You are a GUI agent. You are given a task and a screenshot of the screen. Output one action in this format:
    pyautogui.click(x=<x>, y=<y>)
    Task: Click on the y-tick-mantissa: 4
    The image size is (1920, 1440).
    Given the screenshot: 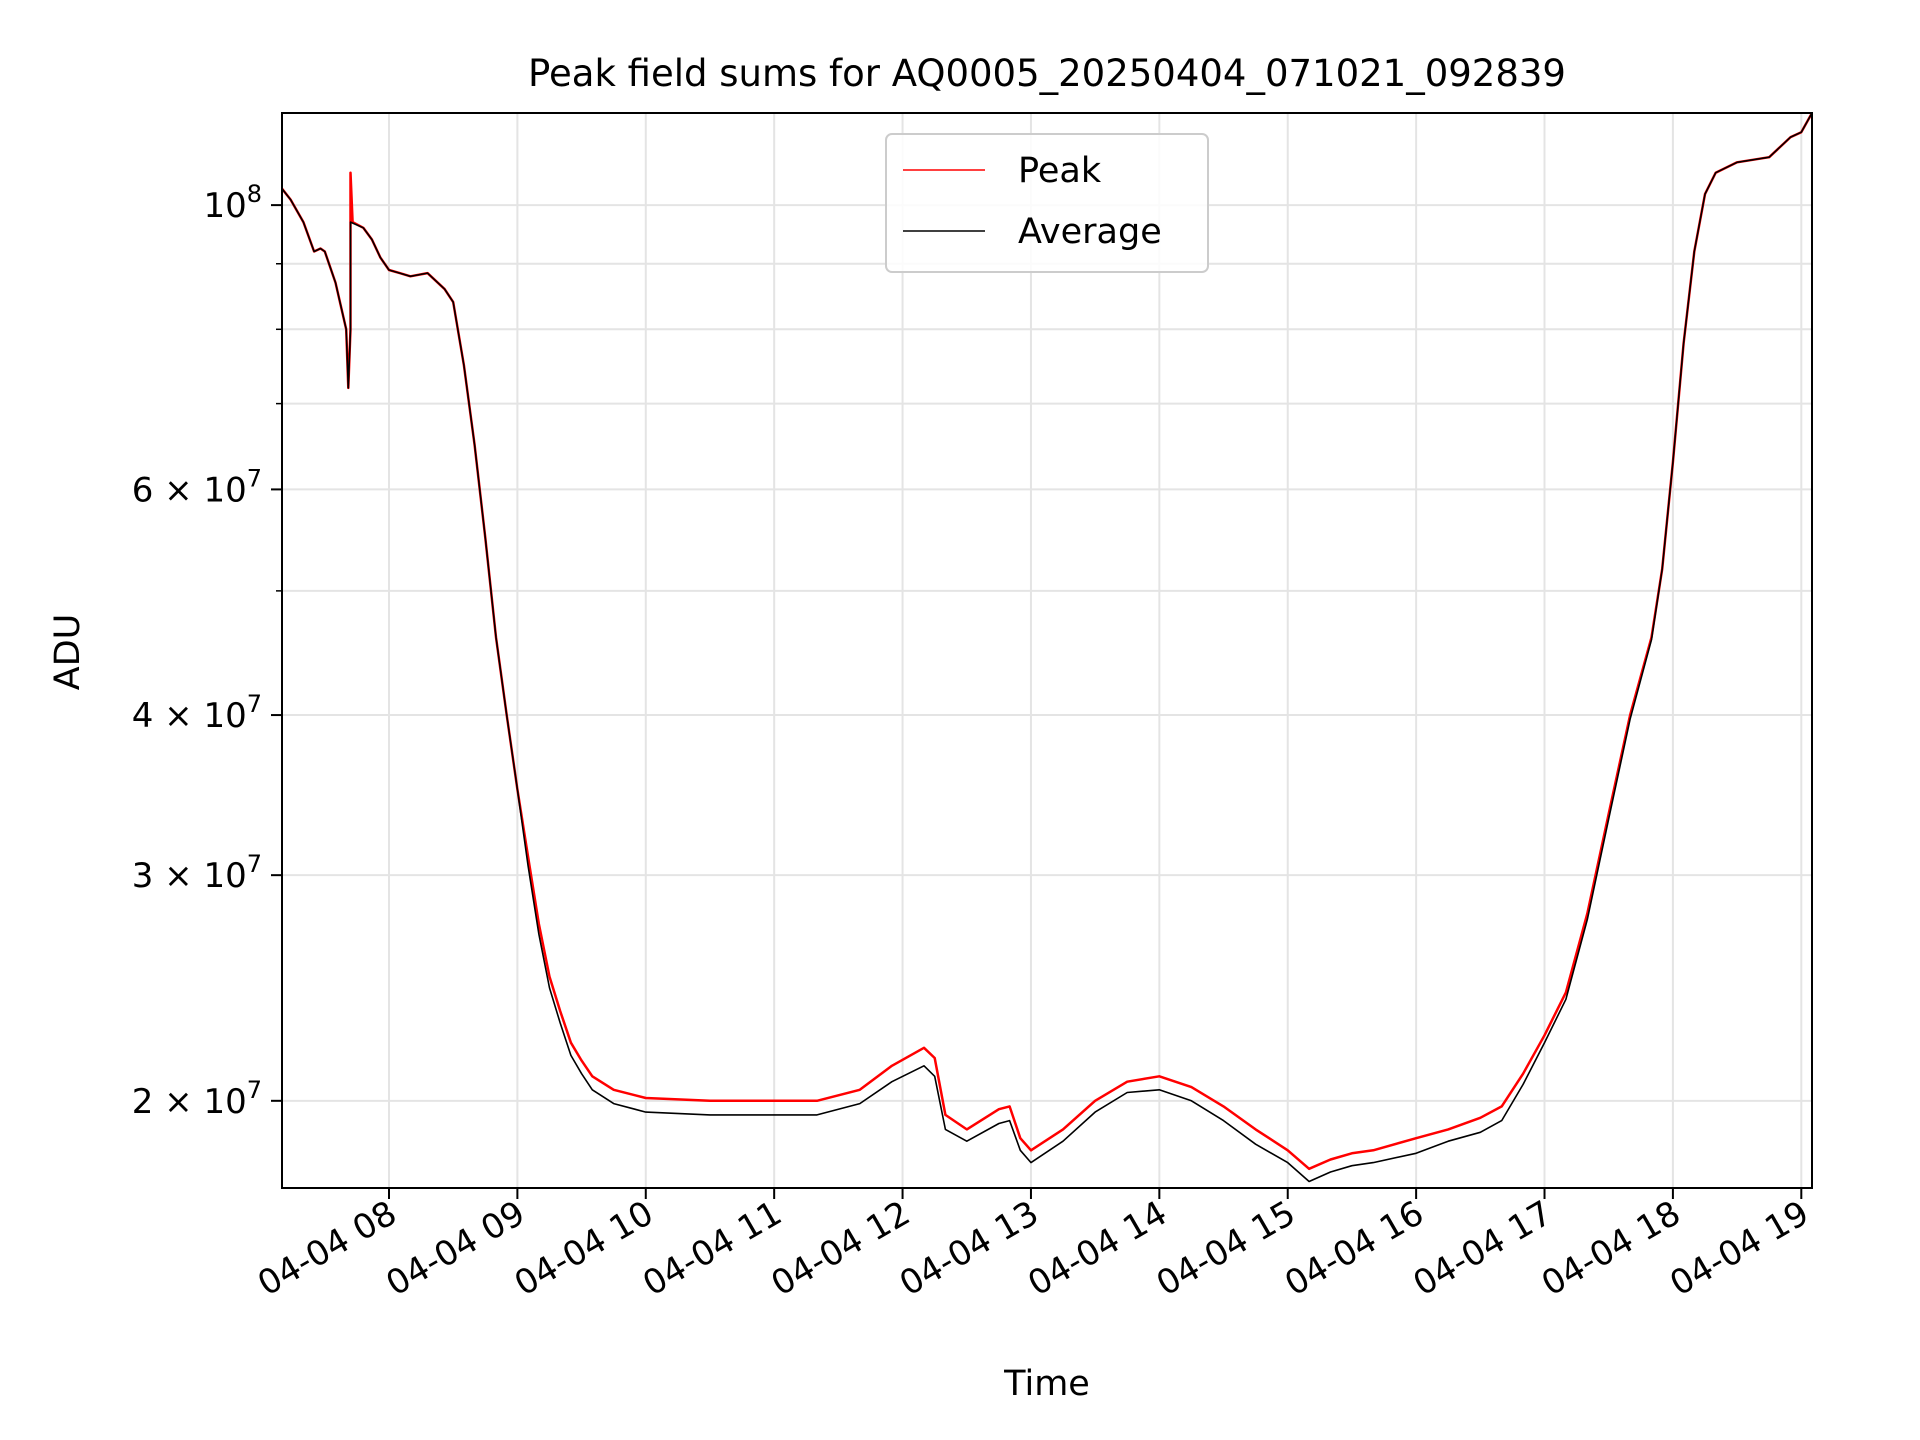 What is the action you would take?
    pyautogui.click(x=143, y=716)
    